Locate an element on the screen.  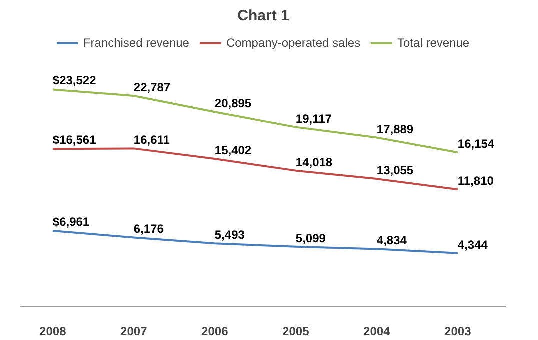
data-label: 4,834 is located at coordinates (392, 241).